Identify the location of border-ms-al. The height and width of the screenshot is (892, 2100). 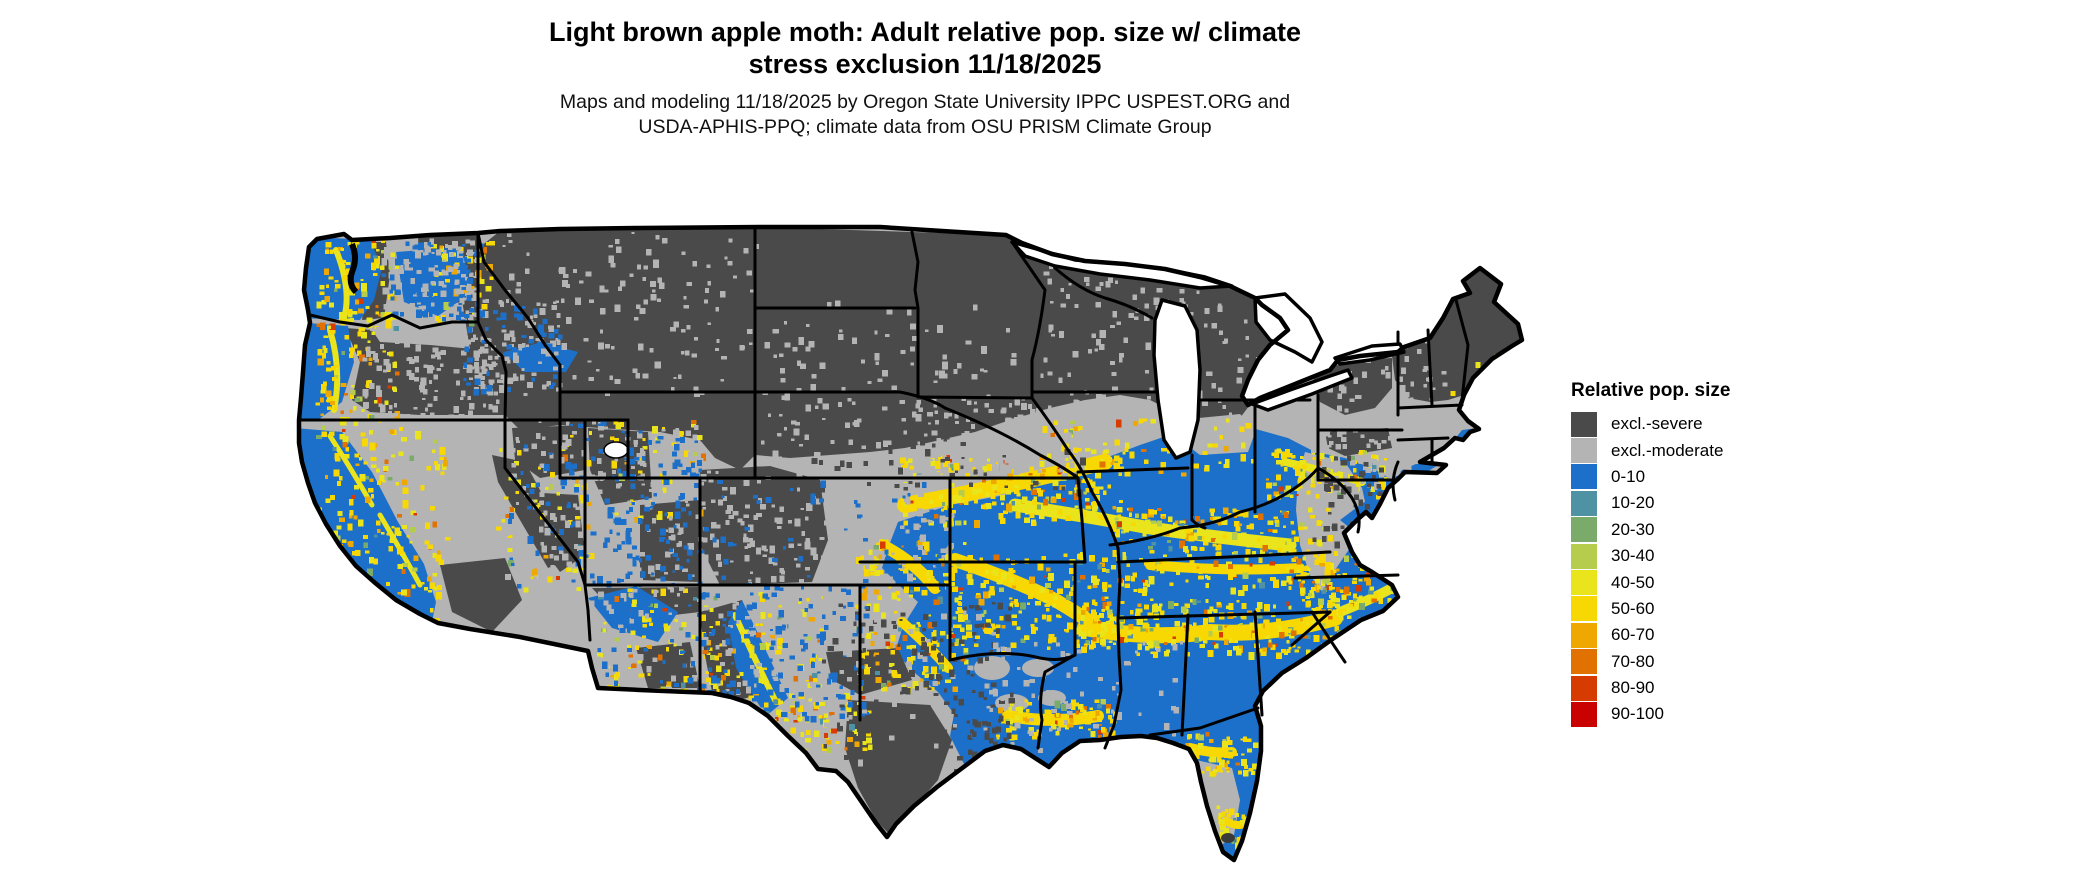
(1185, 675).